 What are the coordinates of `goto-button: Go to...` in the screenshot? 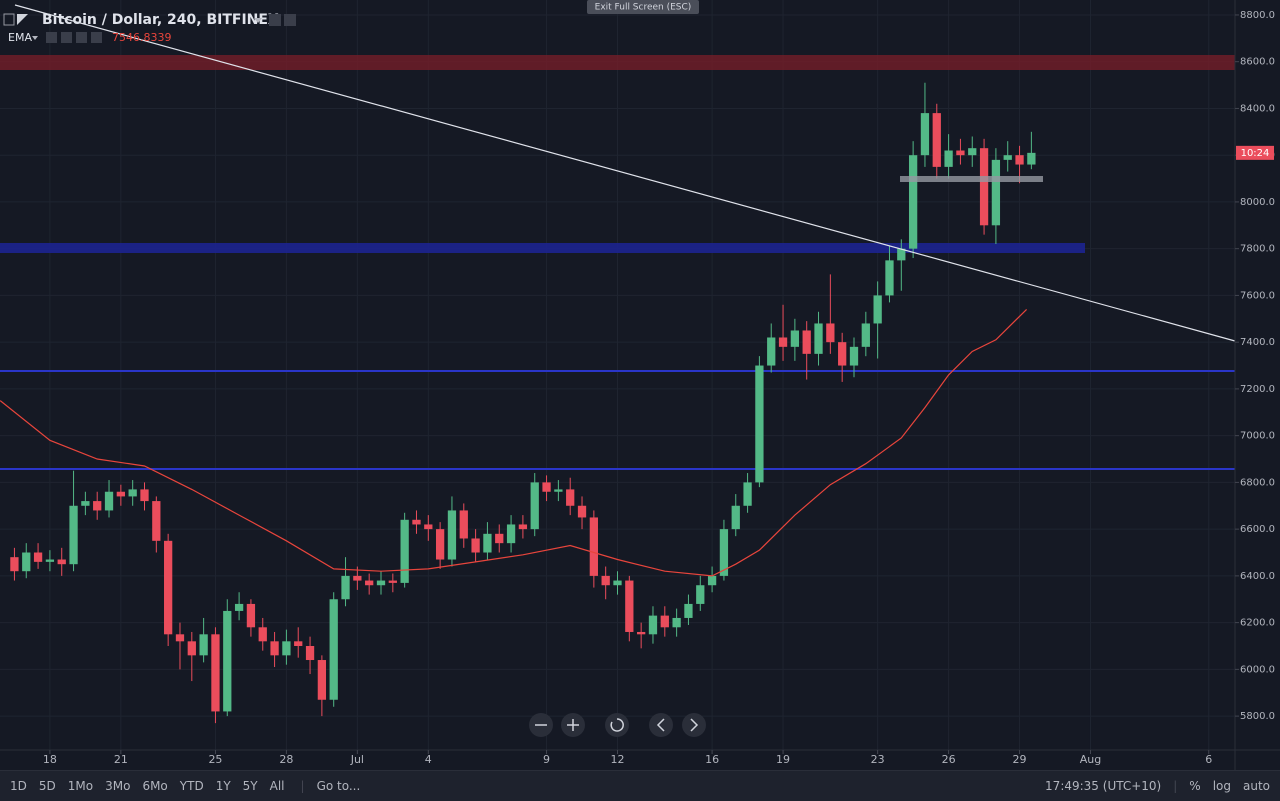 It's located at (338, 786).